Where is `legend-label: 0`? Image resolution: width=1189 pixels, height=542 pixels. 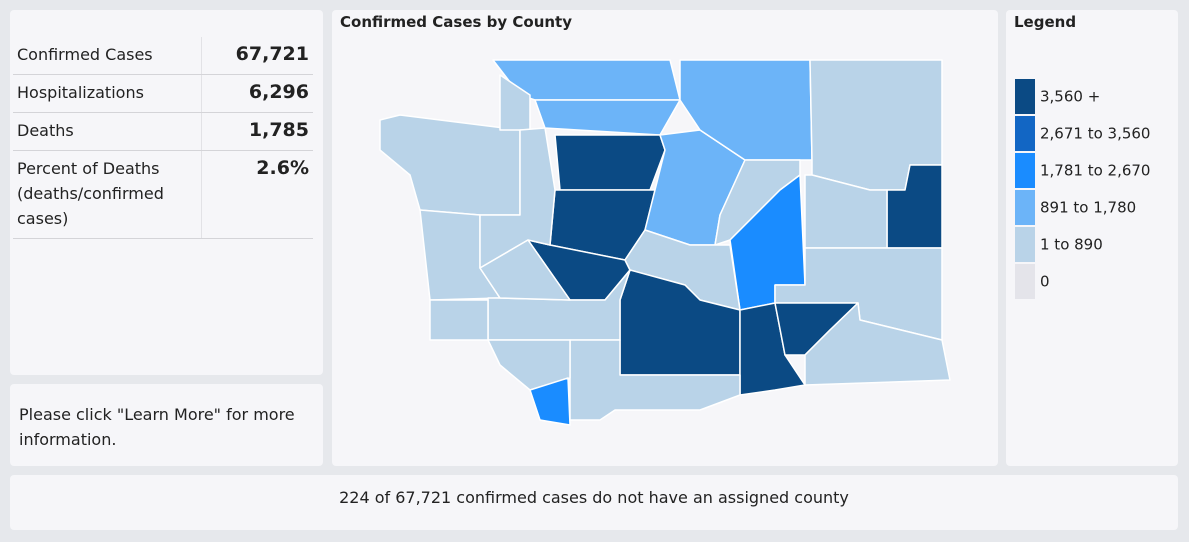 legend-label: 0 is located at coordinates (1045, 282).